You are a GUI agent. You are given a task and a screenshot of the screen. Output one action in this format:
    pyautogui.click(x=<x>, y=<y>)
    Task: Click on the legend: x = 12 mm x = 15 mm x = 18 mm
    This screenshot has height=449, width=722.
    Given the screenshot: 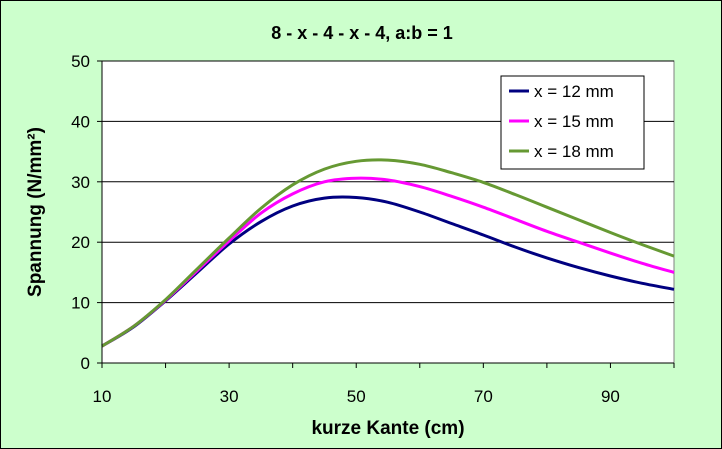 What is the action you would take?
    pyautogui.click(x=572, y=122)
    